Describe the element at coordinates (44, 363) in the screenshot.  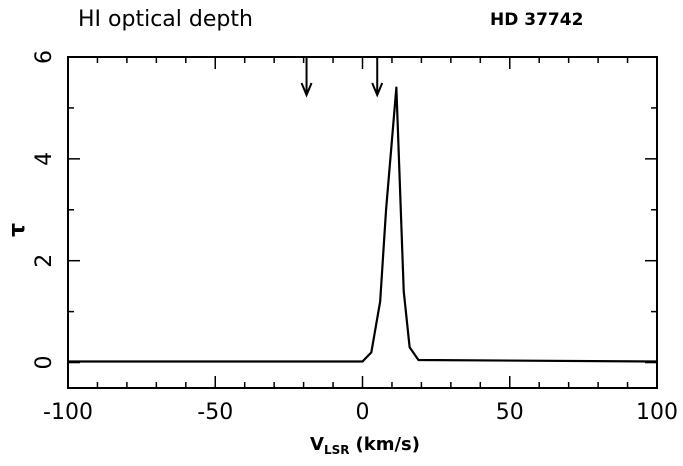
I see `y-tick-label: 0` at that location.